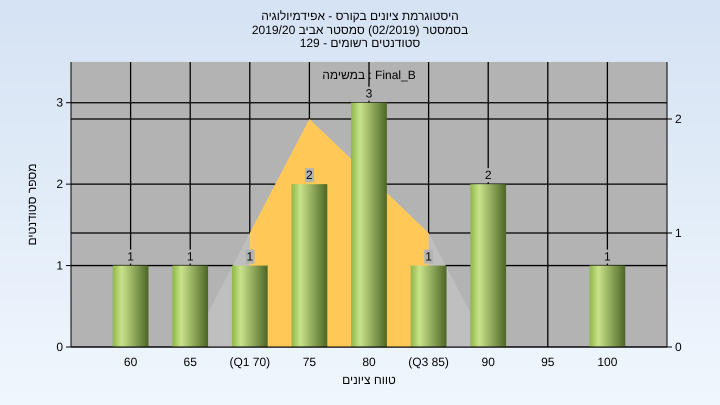 Image resolution: width=720 pixels, height=405 pixels. What do you see at coordinates (369, 362) in the screenshot?
I see `x-tick-label: 80` at bounding box center [369, 362].